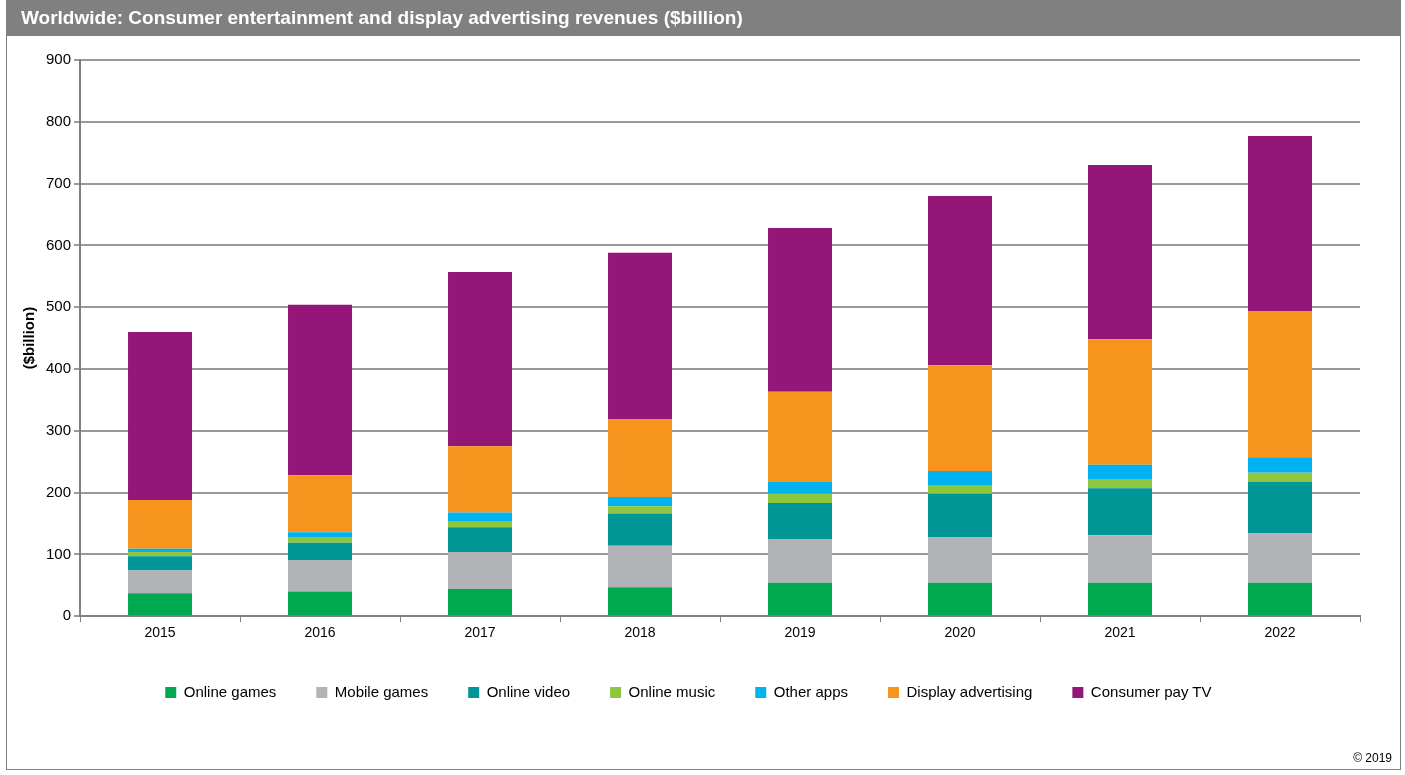  I want to click on x-tick-label: 2020, so click(960, 632).